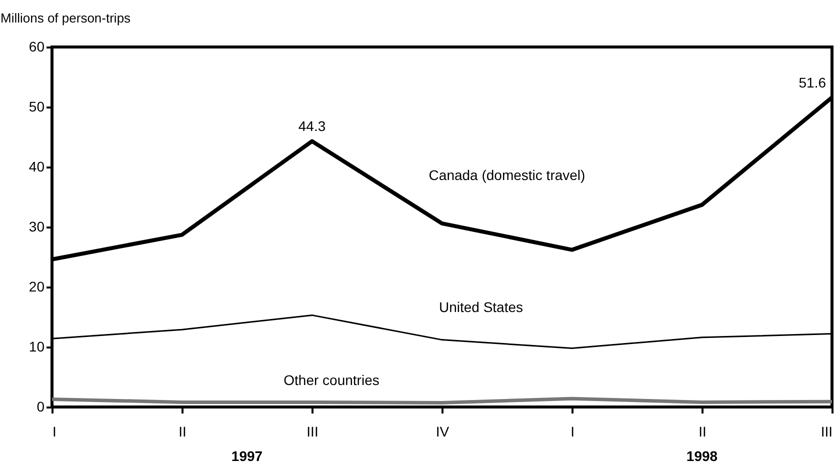 The image size is (840, 469). Describe the element at coordinates (702, 456) in the screenshot. I see `text: 1998` at that location.